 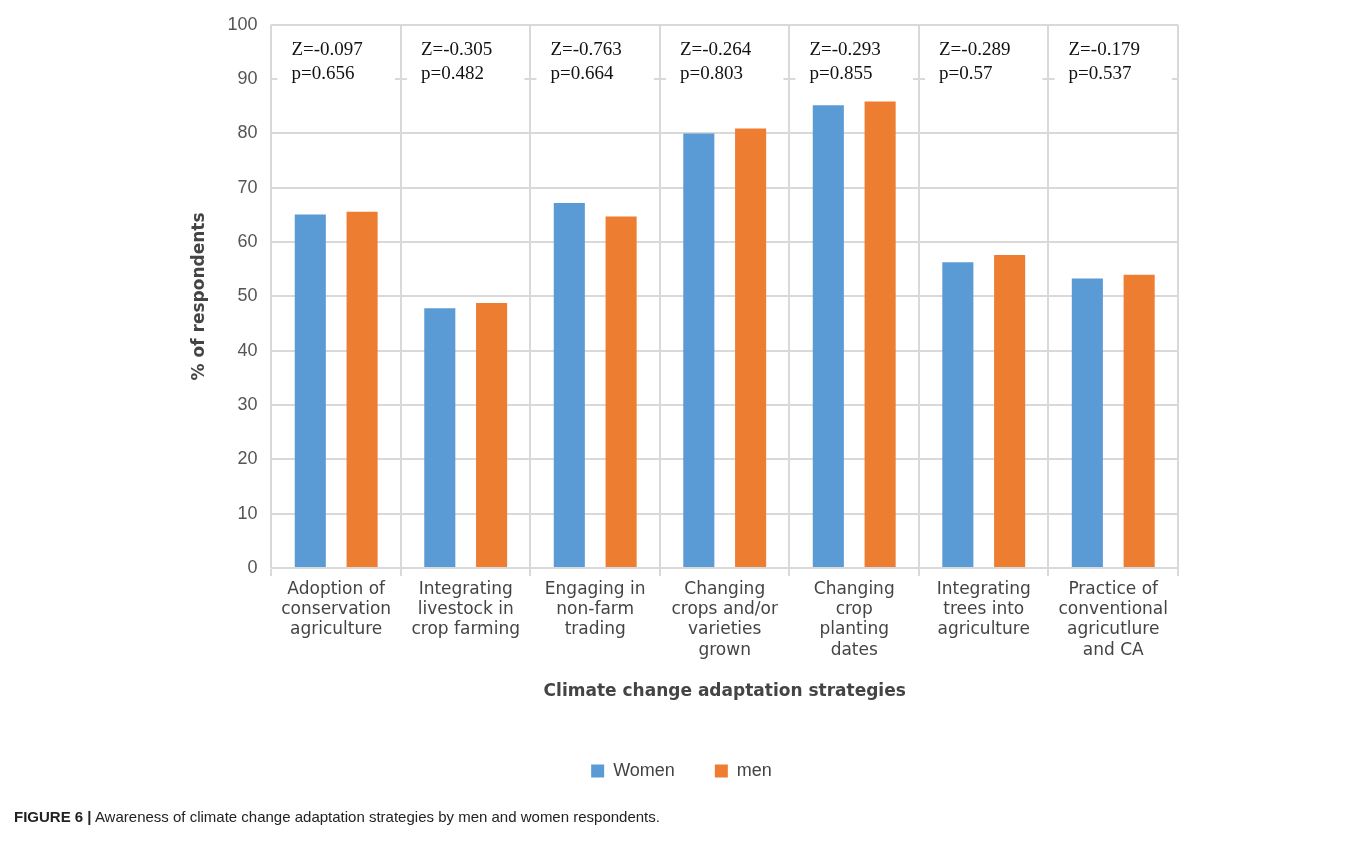 I want to click on y-tick-label: 80, so click(x=247, y=132).